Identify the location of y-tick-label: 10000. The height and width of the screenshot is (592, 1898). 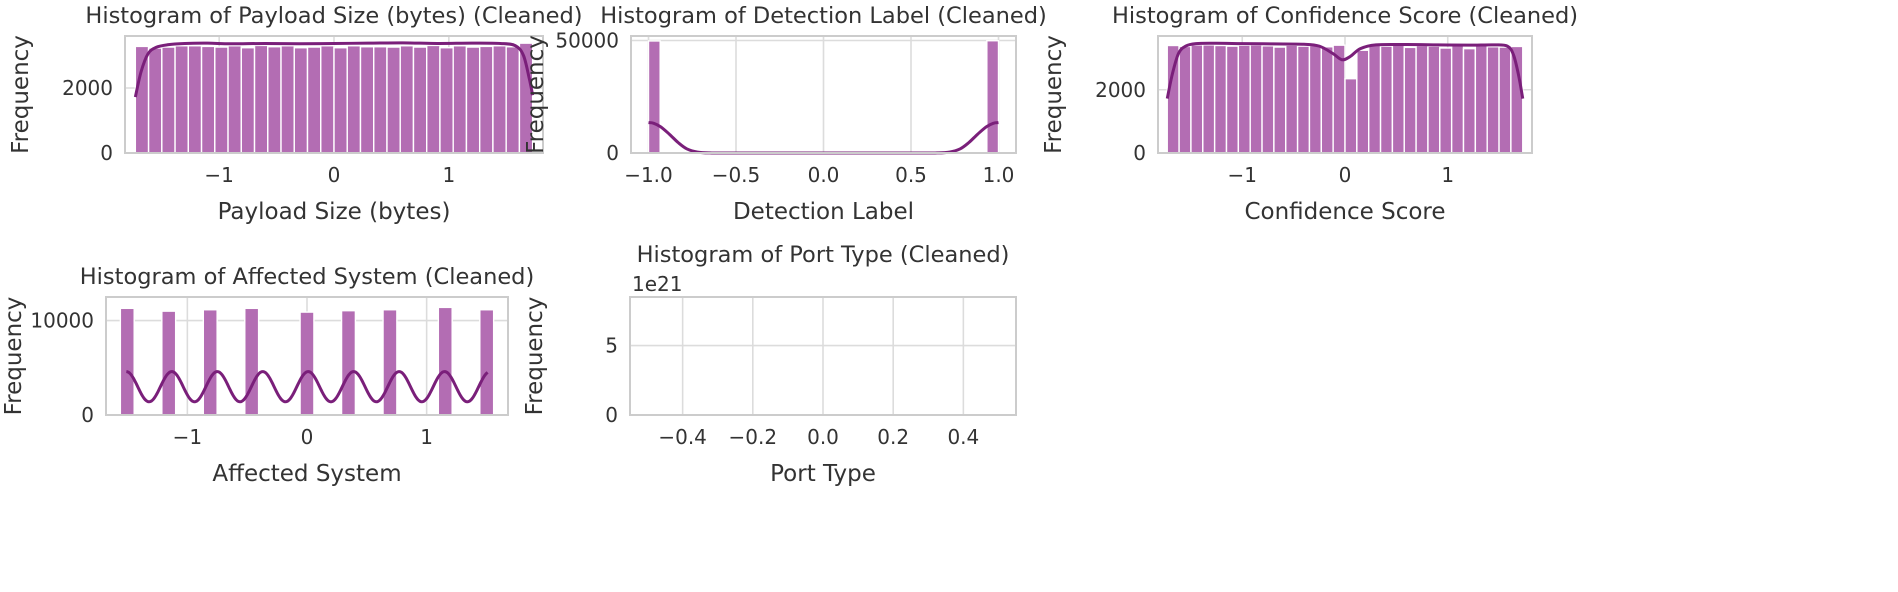
(62, 321).